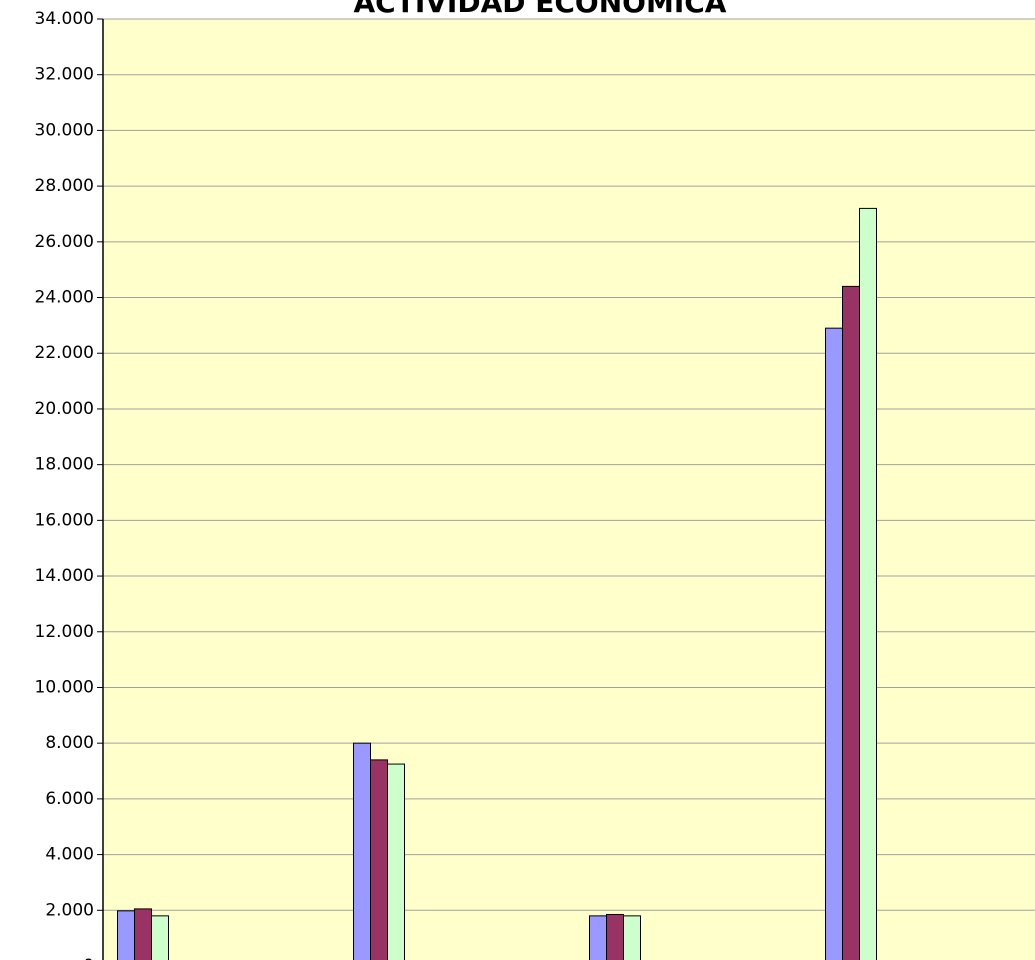 Image resolution: width=1035 pixels, height=960 pixels. Describe the element at coordinates (64, 298) in the screenshot. I see `y-tick-label: 24.000` at that location.